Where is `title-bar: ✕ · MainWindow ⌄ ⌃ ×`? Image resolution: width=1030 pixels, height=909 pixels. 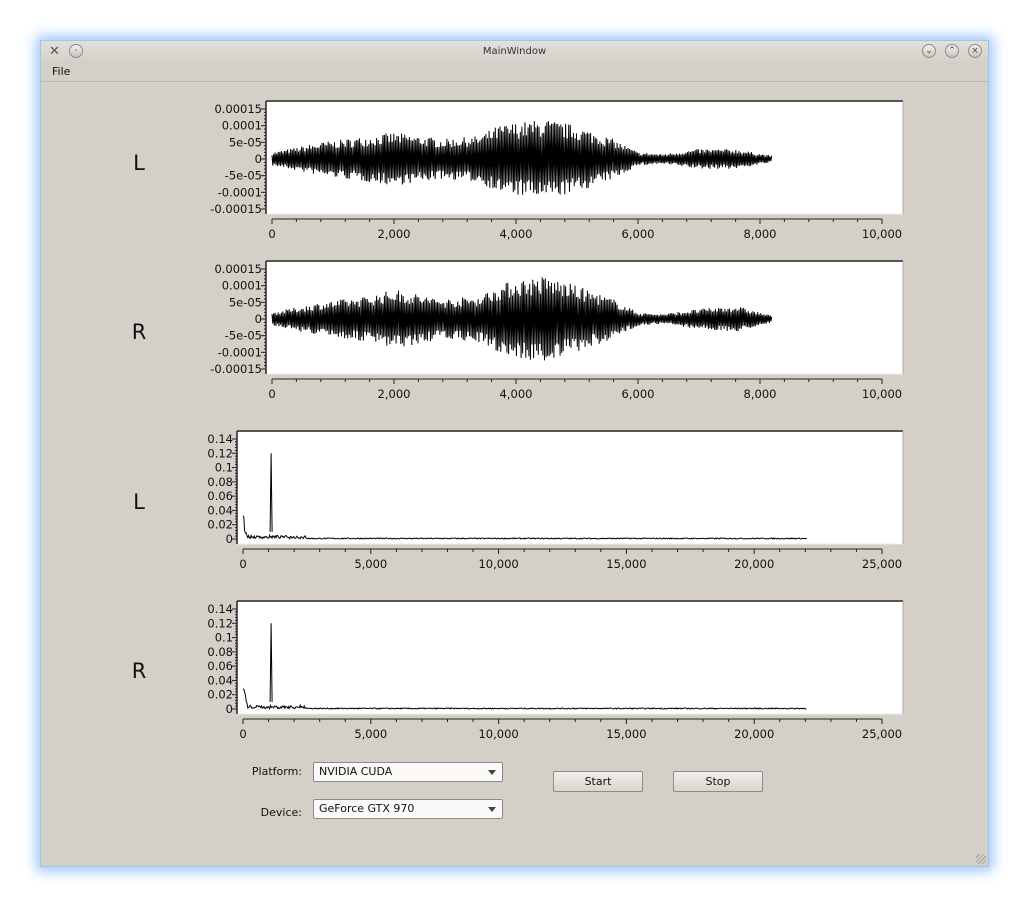 title-bar: ✕ · MainWindow ⌄ ⌃ × is located at coordinates (514, 52).